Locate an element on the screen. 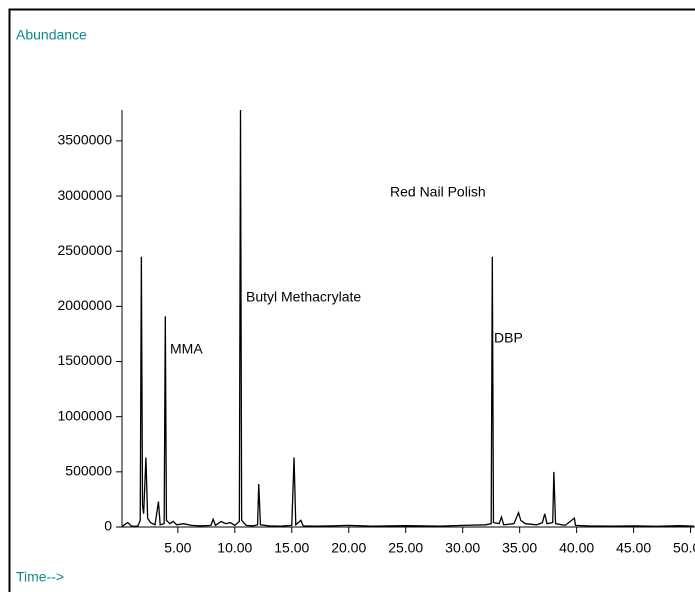 The width and height of the screenshot is (695, 592). annotation: DBP is located at coordinates (508, 338).